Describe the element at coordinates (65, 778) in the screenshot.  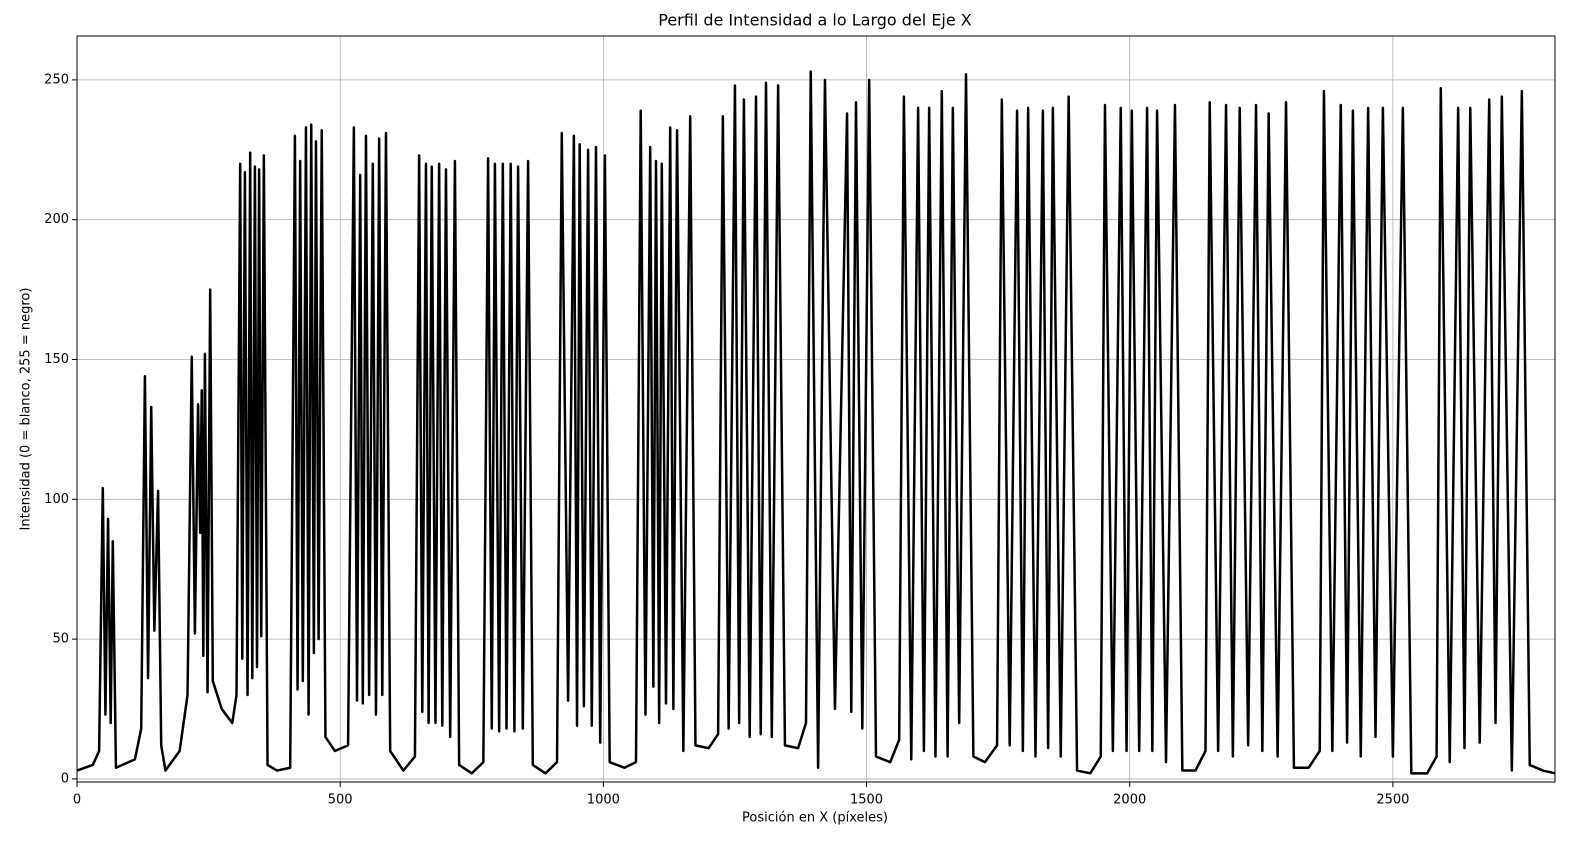
I see `y-tick-label: 0` at that location.